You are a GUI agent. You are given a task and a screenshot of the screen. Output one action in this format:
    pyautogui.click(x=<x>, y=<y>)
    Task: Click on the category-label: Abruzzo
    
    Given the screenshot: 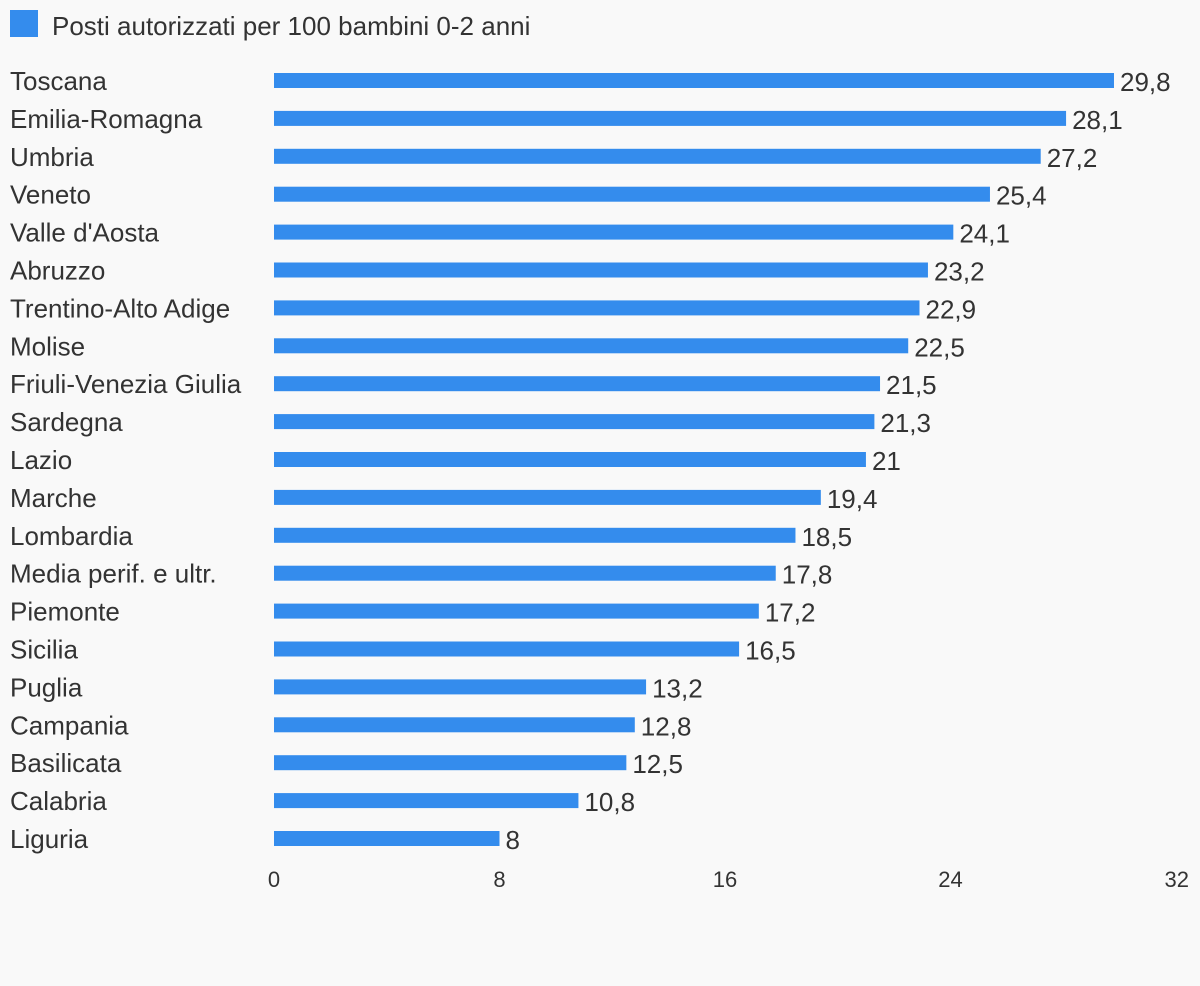 What is the action you would take?
    pyautogui.click(x=57, y=271)
    